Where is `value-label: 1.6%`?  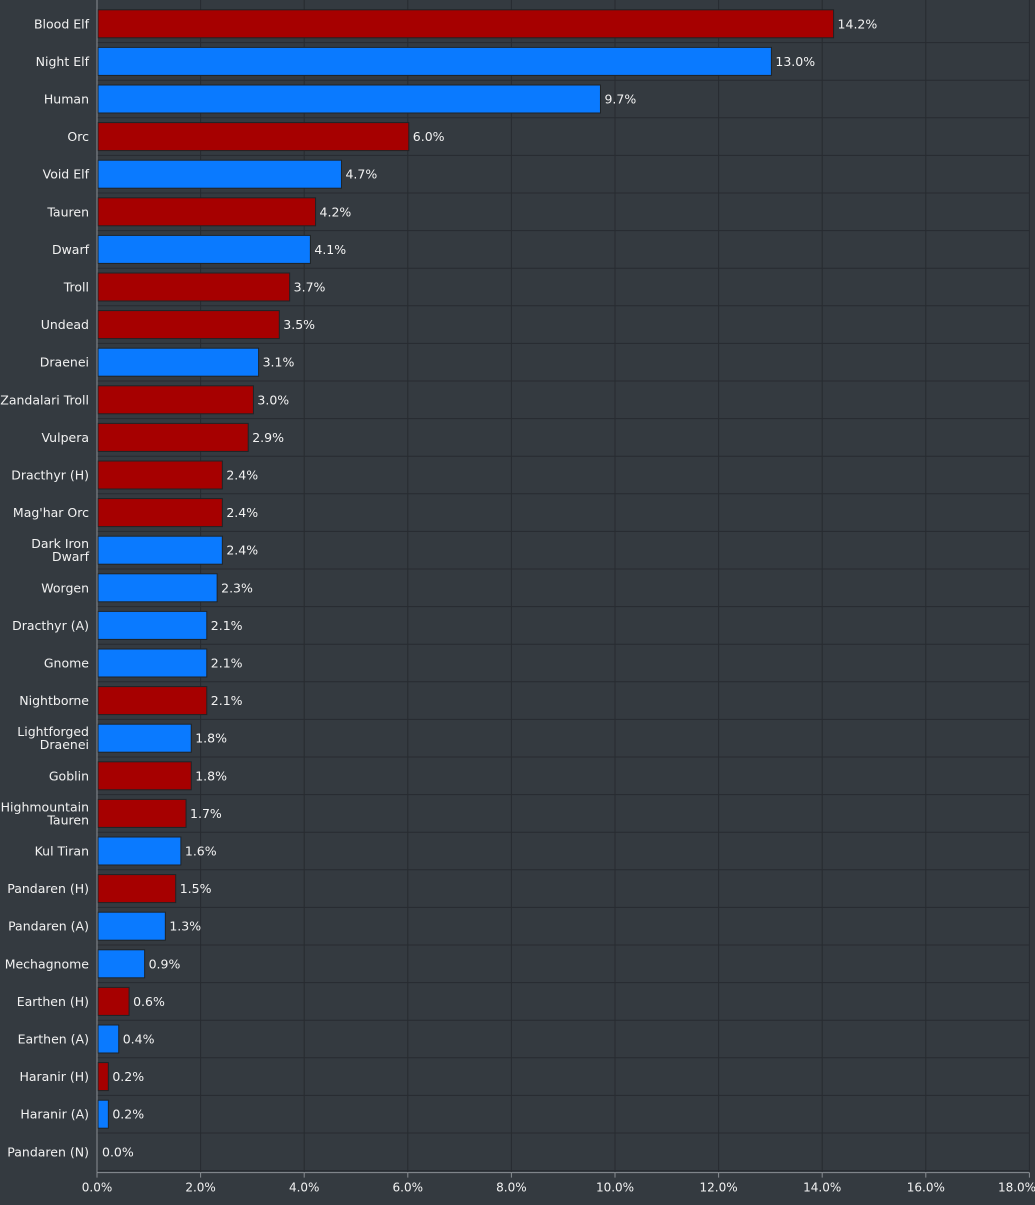 value-label: 1.6% is located at coordinates (201, 851).